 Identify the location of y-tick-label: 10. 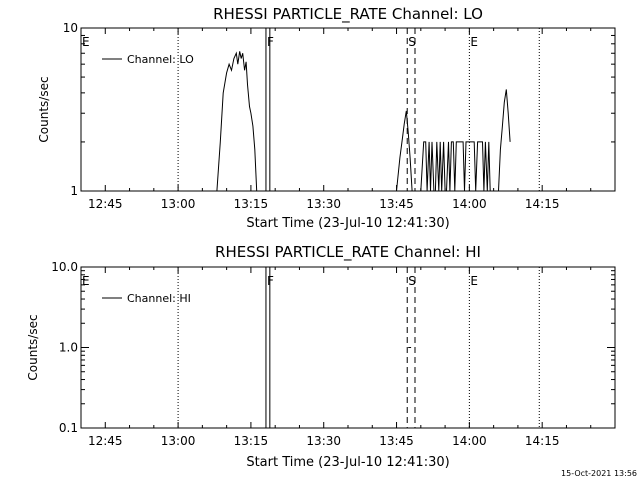
(70, 28).